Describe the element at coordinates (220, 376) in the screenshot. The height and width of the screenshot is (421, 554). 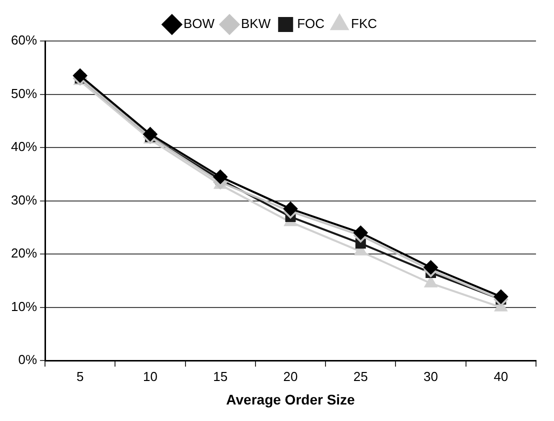
I see `x-tick-label: 15` at that location.